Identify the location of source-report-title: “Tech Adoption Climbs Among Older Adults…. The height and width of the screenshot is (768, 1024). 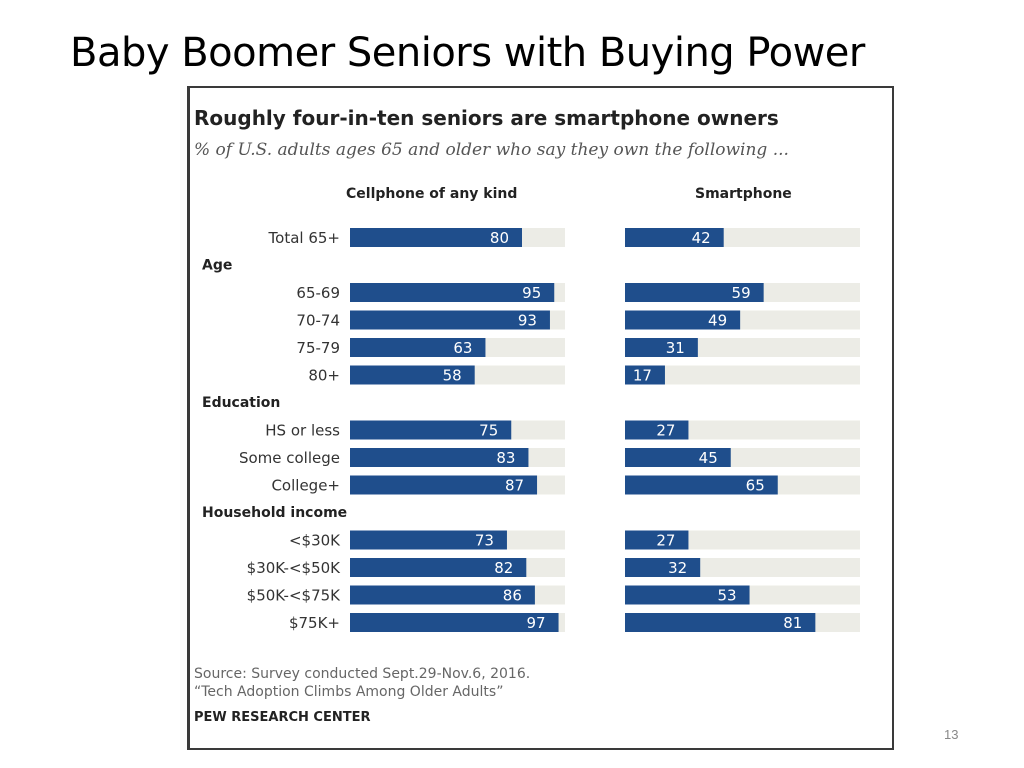
(349, 692).